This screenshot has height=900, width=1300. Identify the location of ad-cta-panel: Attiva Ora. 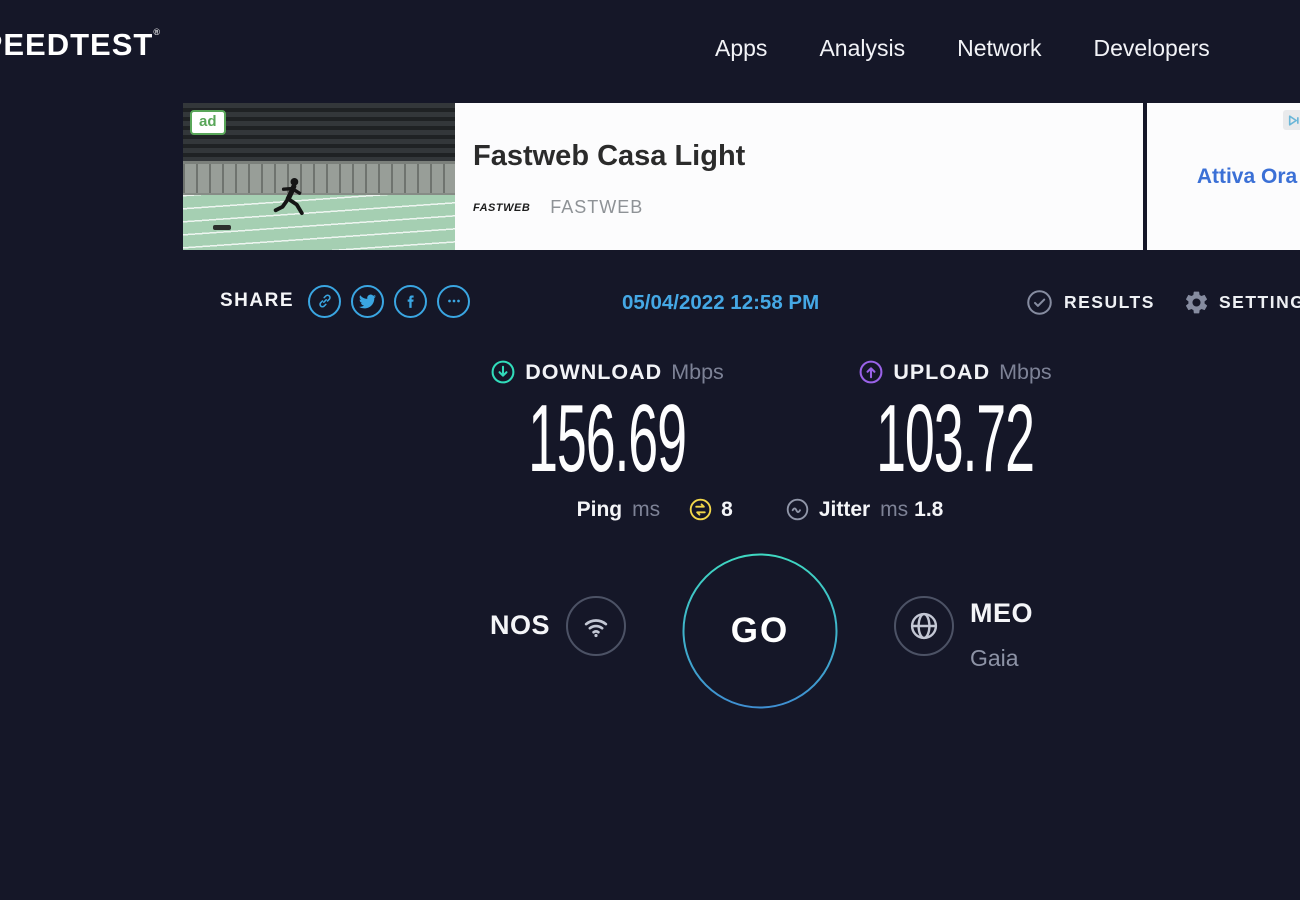
(1223, 176).